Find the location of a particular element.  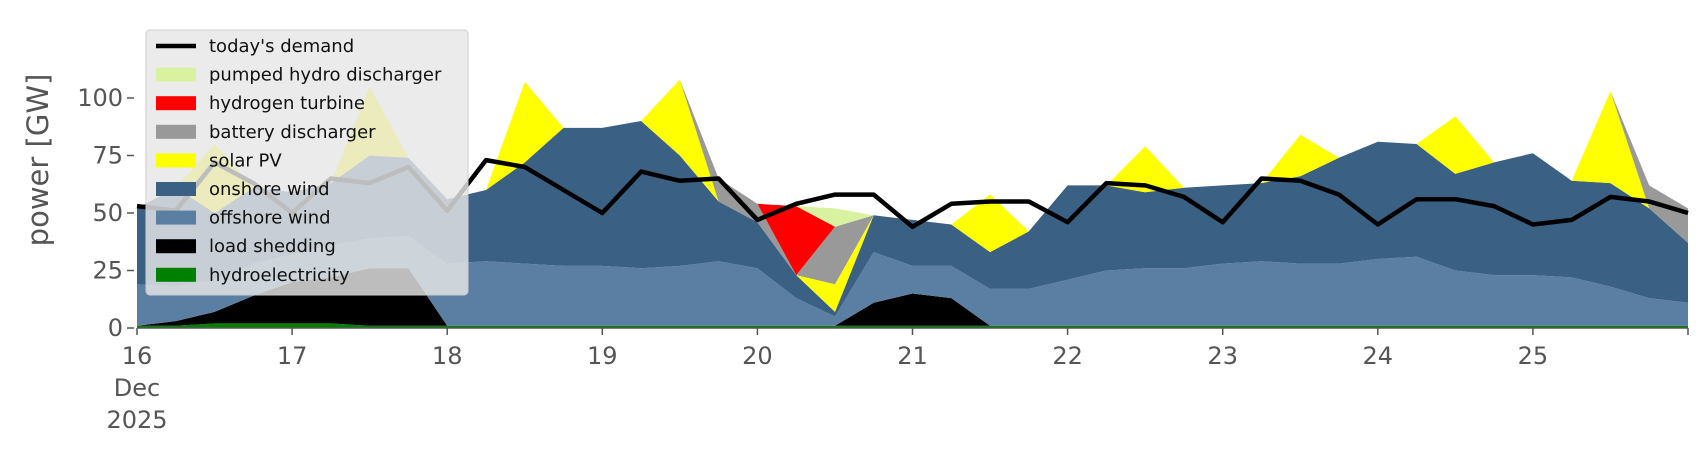

y-tick-label: 0 is located at coordinates (115, 328).